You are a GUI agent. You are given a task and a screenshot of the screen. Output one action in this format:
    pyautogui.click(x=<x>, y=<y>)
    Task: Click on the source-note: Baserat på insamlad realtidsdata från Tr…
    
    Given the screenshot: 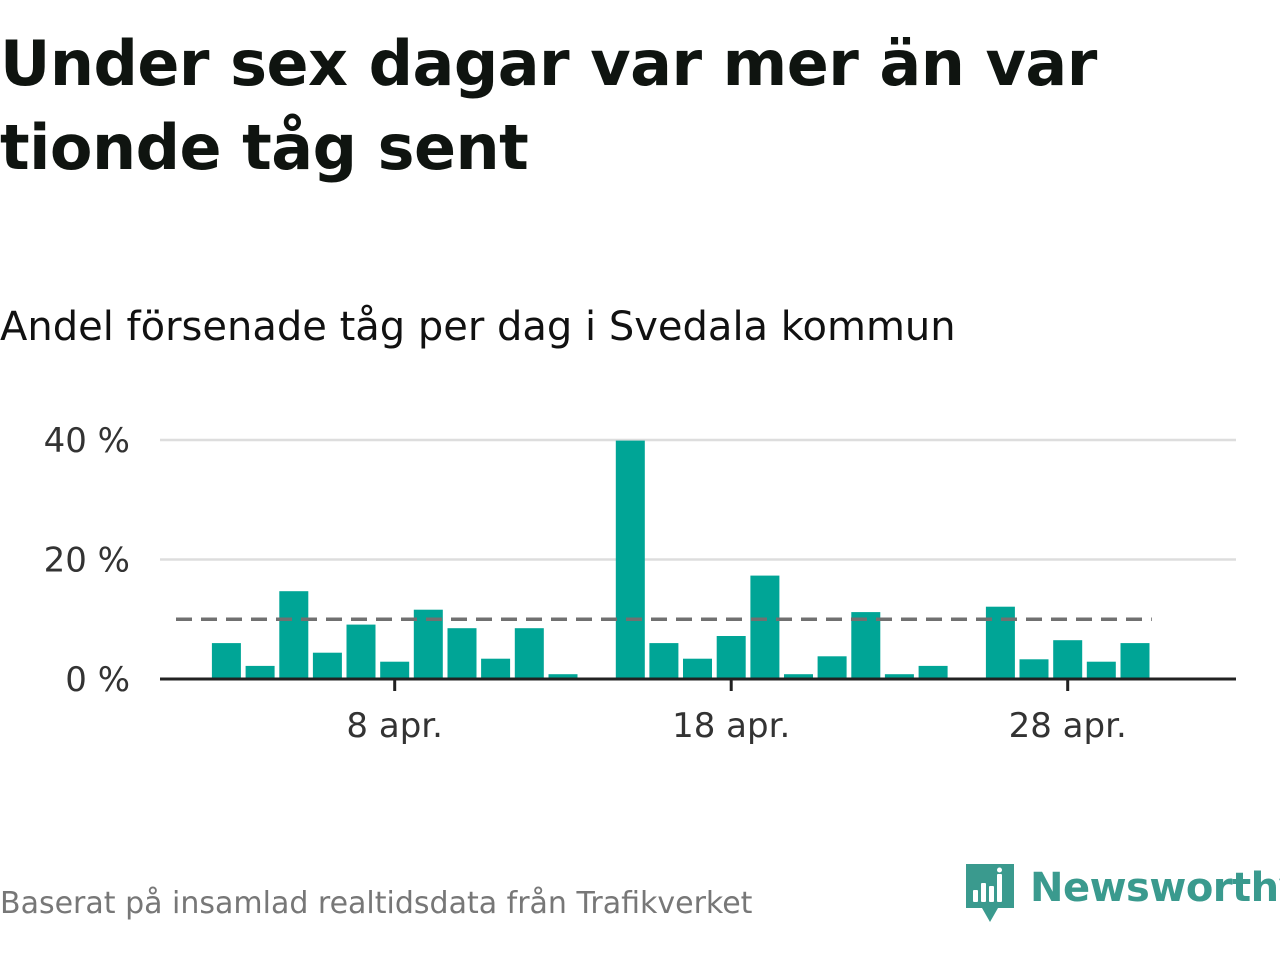 What is the action you would take?
    pyautogui.click(x=376, y=903)
    